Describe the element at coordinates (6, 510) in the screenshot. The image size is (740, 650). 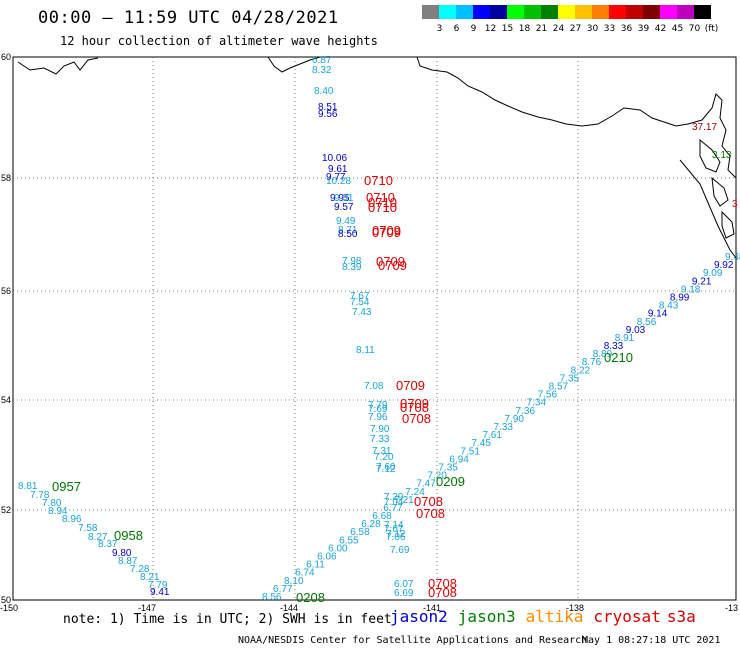
I see `lat-tick-label: 52` at that location.